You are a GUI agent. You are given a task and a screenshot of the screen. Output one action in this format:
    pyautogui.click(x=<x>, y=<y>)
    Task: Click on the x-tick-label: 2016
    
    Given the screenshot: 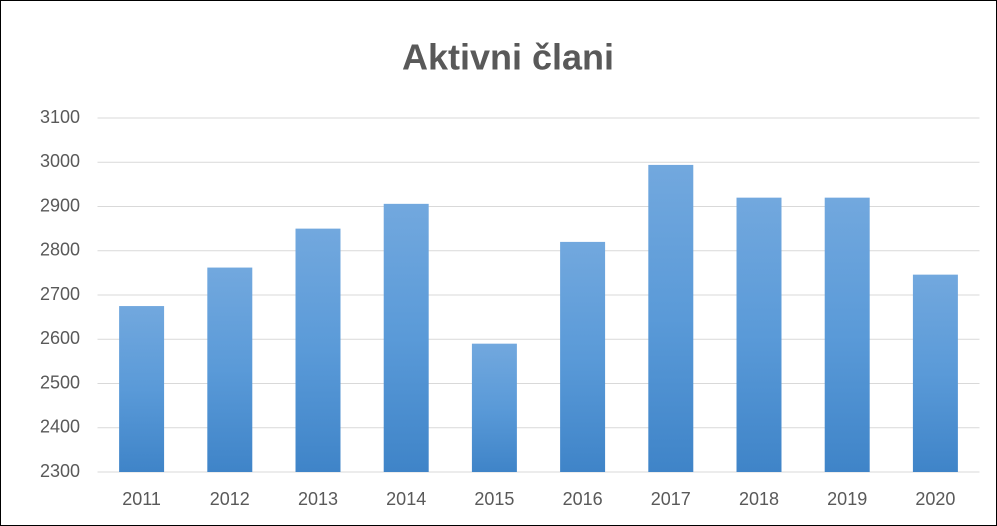 What is the action you would take?
    pyautogui.click(x=583, y=499)
    